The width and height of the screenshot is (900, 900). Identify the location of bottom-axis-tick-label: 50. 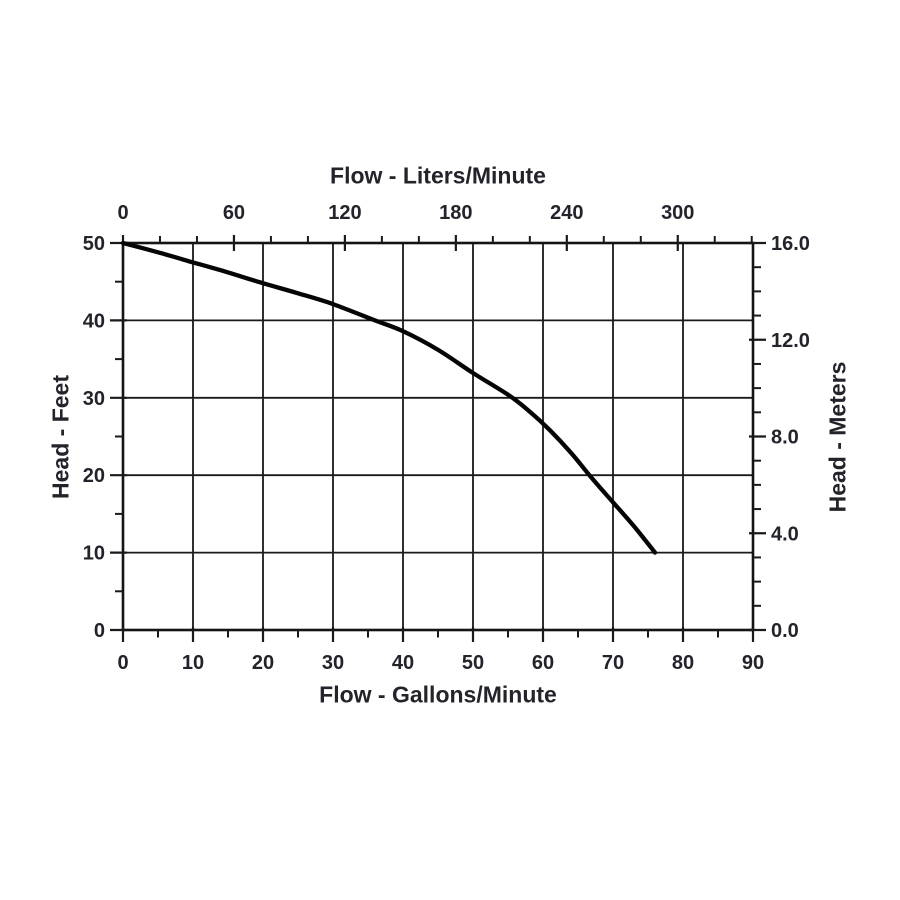
(473, 663).